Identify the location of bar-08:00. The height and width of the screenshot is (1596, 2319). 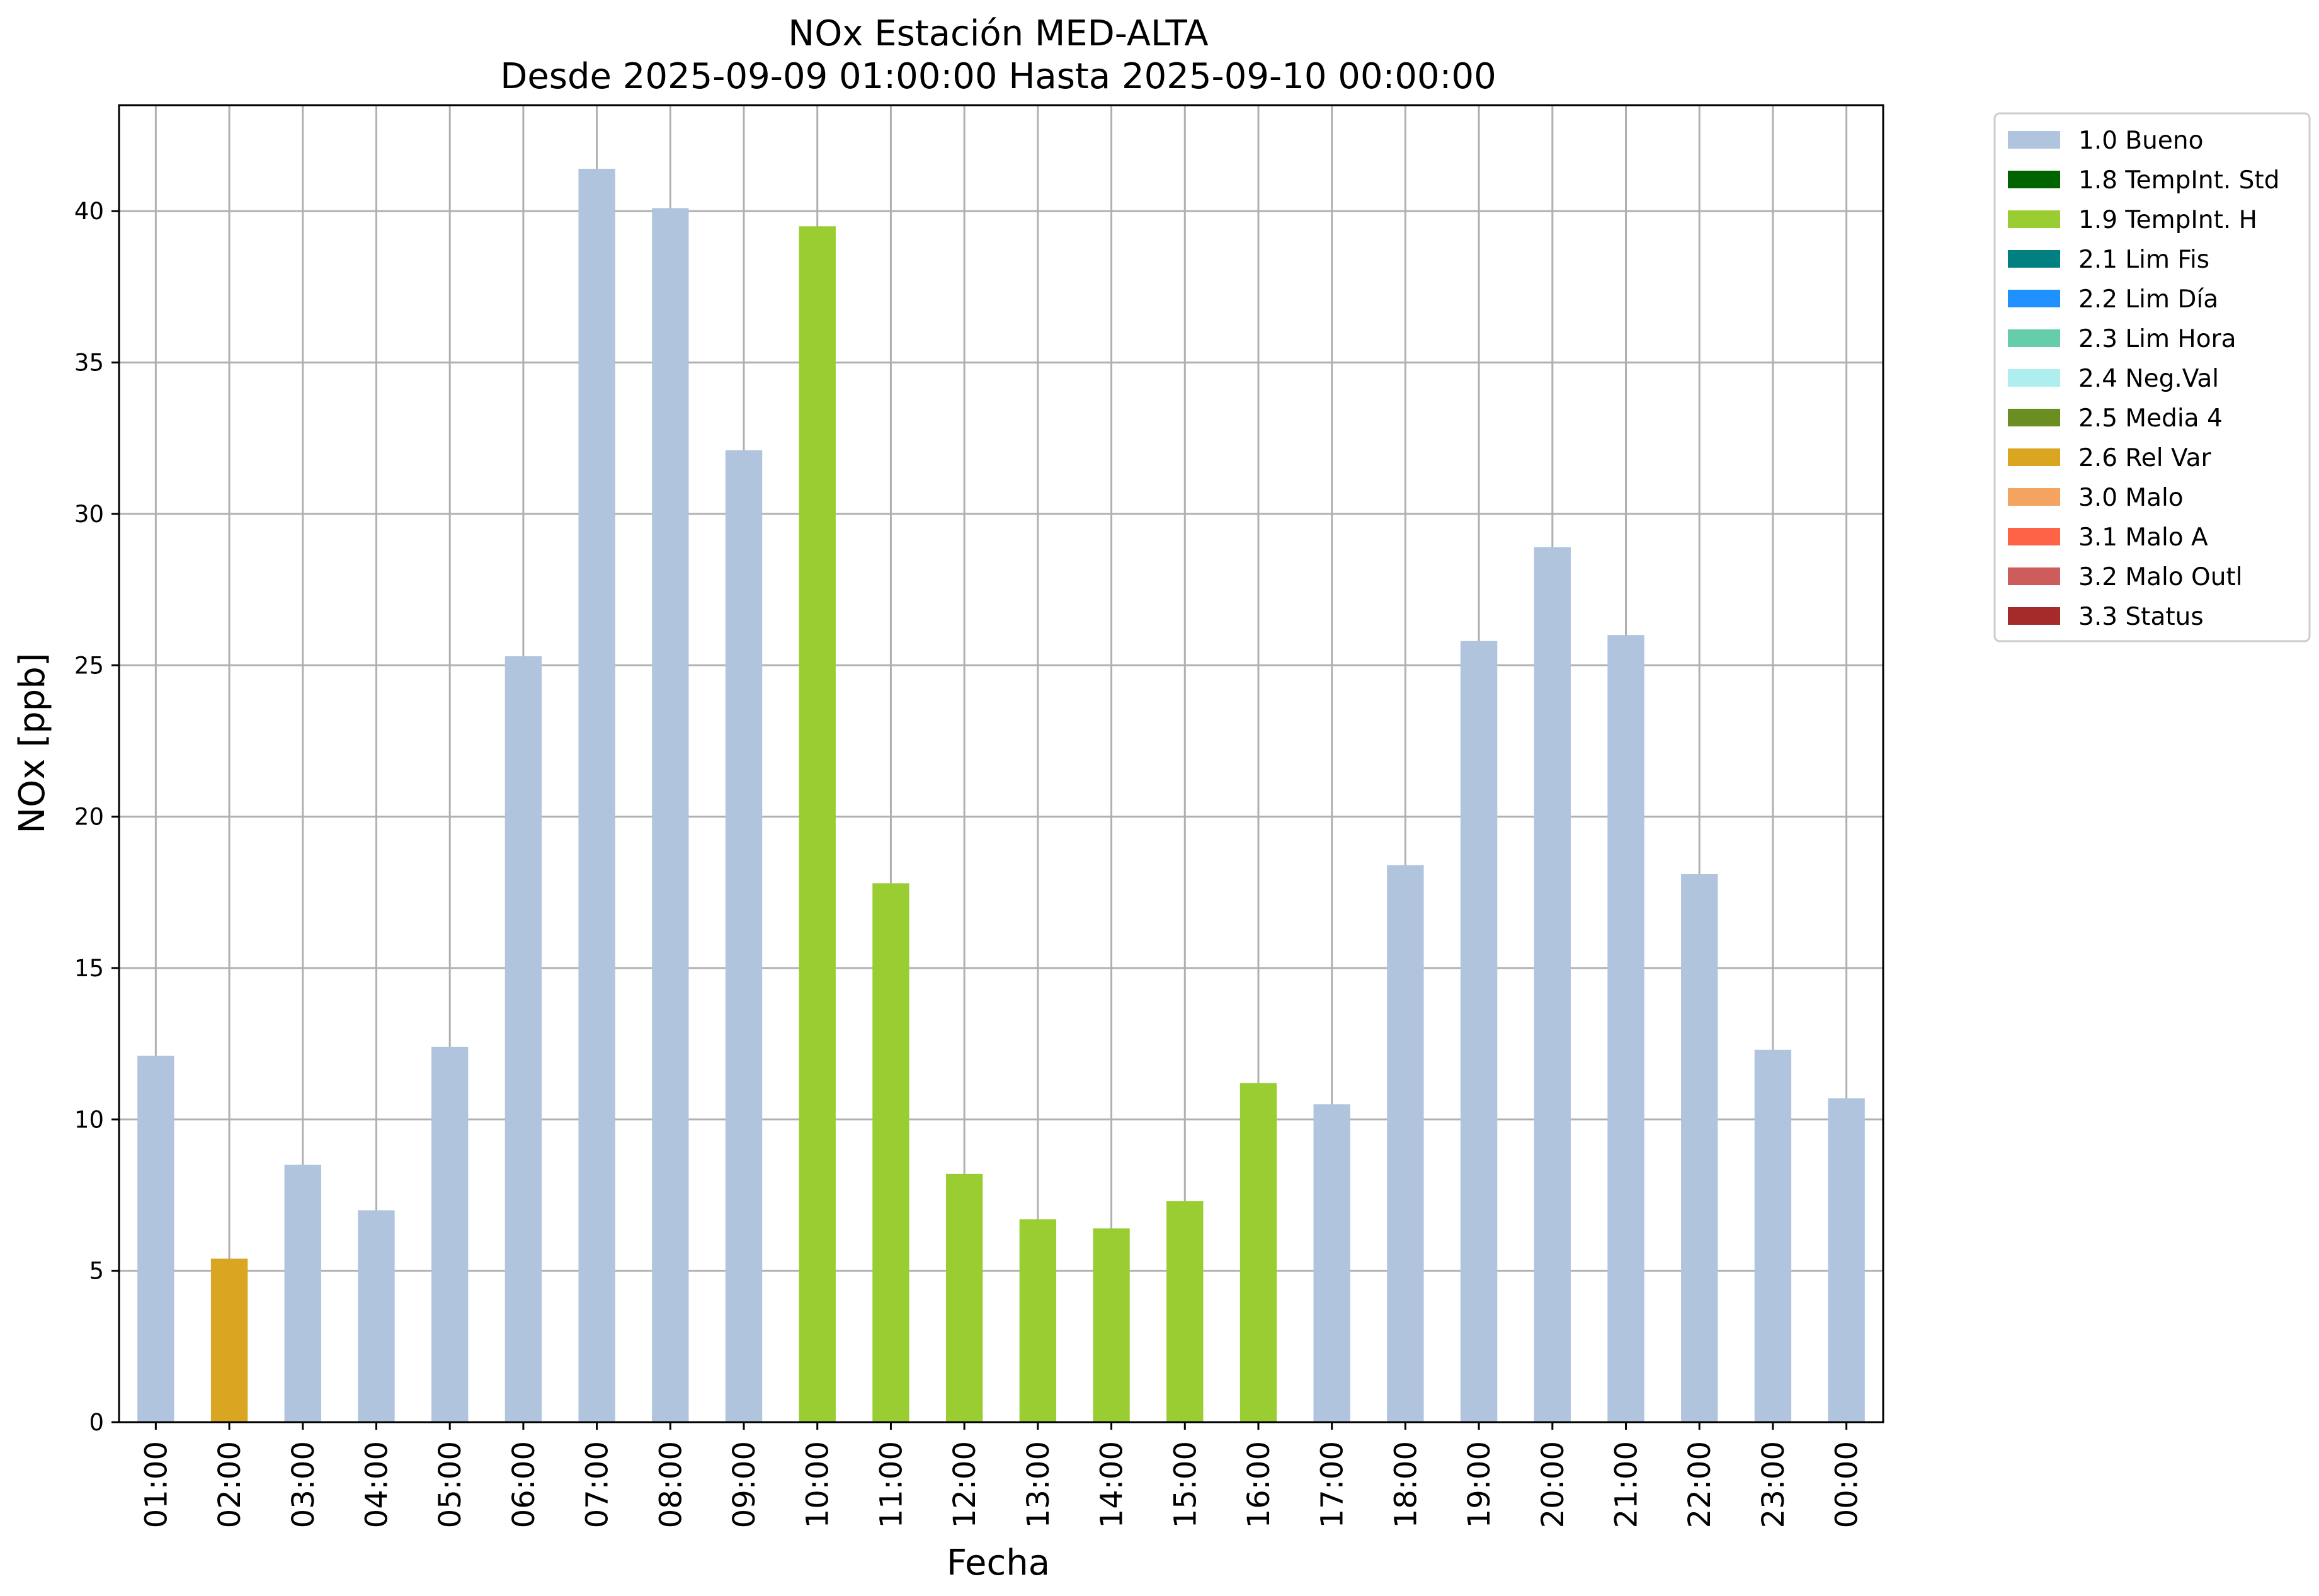
(670, 815).